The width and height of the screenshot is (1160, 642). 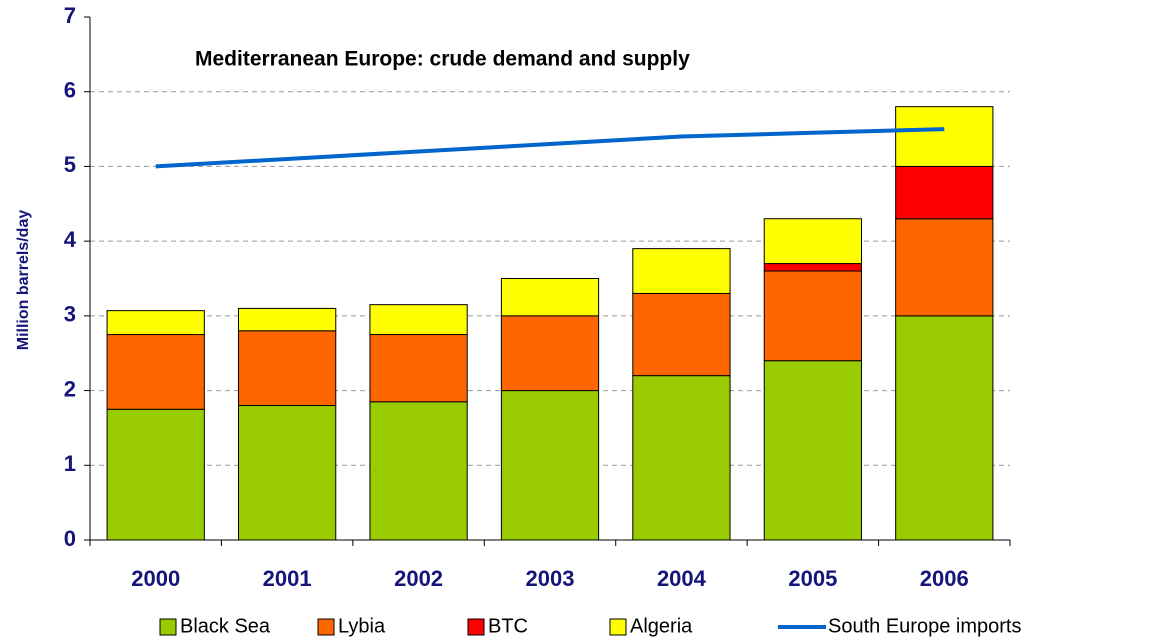 What do you see at coordinates (550, 148) in the screenshot?
I see `line-series` at bounding box center [550, 148].